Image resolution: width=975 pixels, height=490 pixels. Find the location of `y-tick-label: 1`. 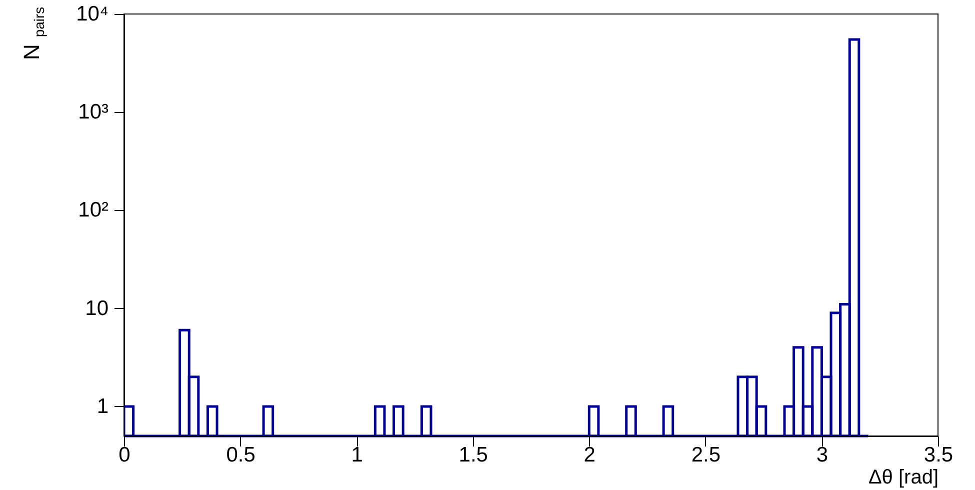

y-tick-label: 1 is located at coordinates (102, 406).